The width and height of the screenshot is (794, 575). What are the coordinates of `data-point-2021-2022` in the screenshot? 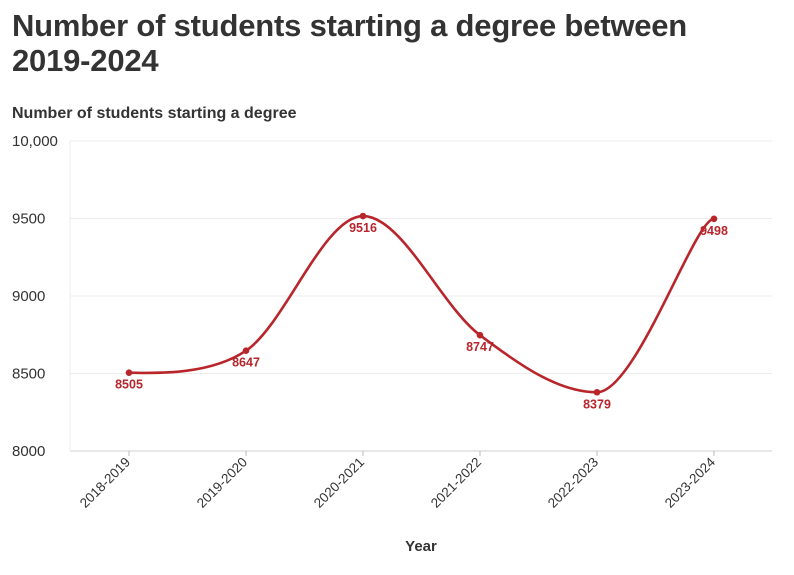 It's located at (480, 335).